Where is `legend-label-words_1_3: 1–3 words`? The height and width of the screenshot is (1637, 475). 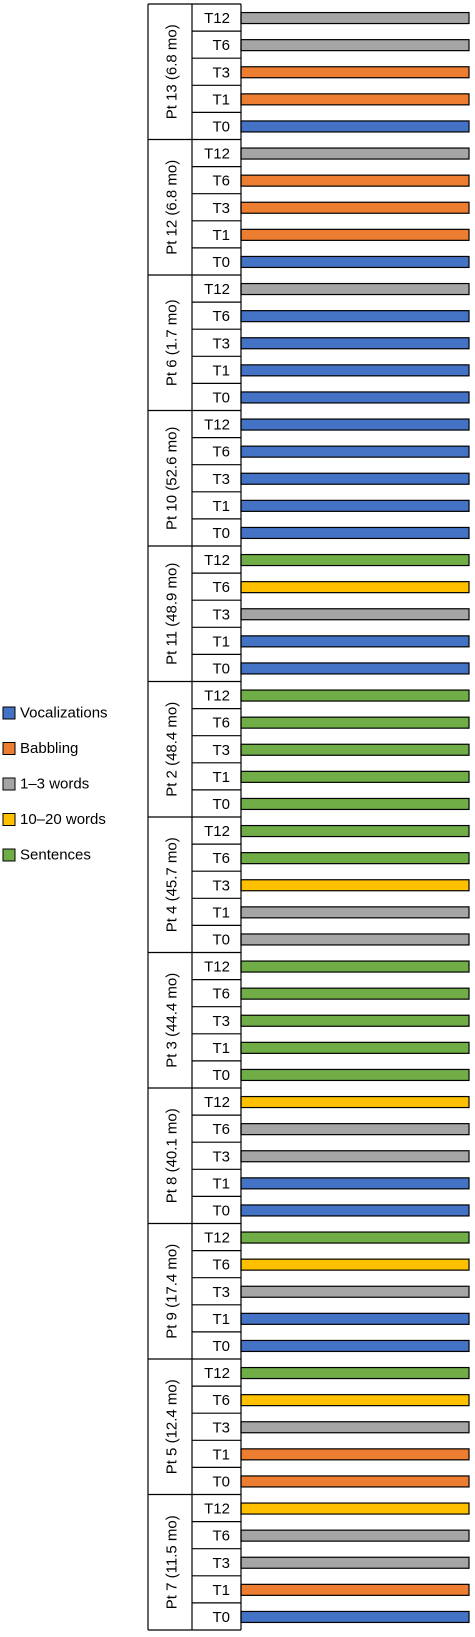
legend-label-words_1_3: 1–3 words is located at coordinates (54, 784).